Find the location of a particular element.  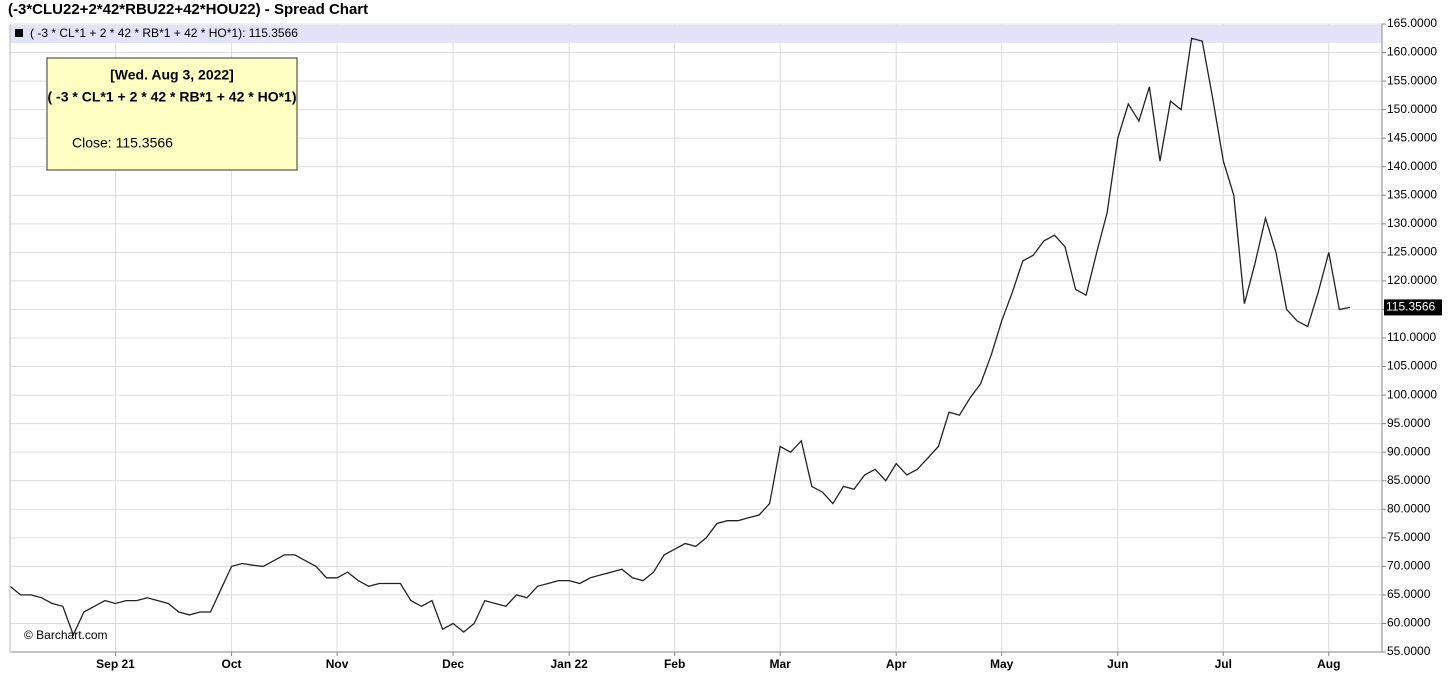

y-tick-label: 75.0000 is located at coordinates (1409, 537).